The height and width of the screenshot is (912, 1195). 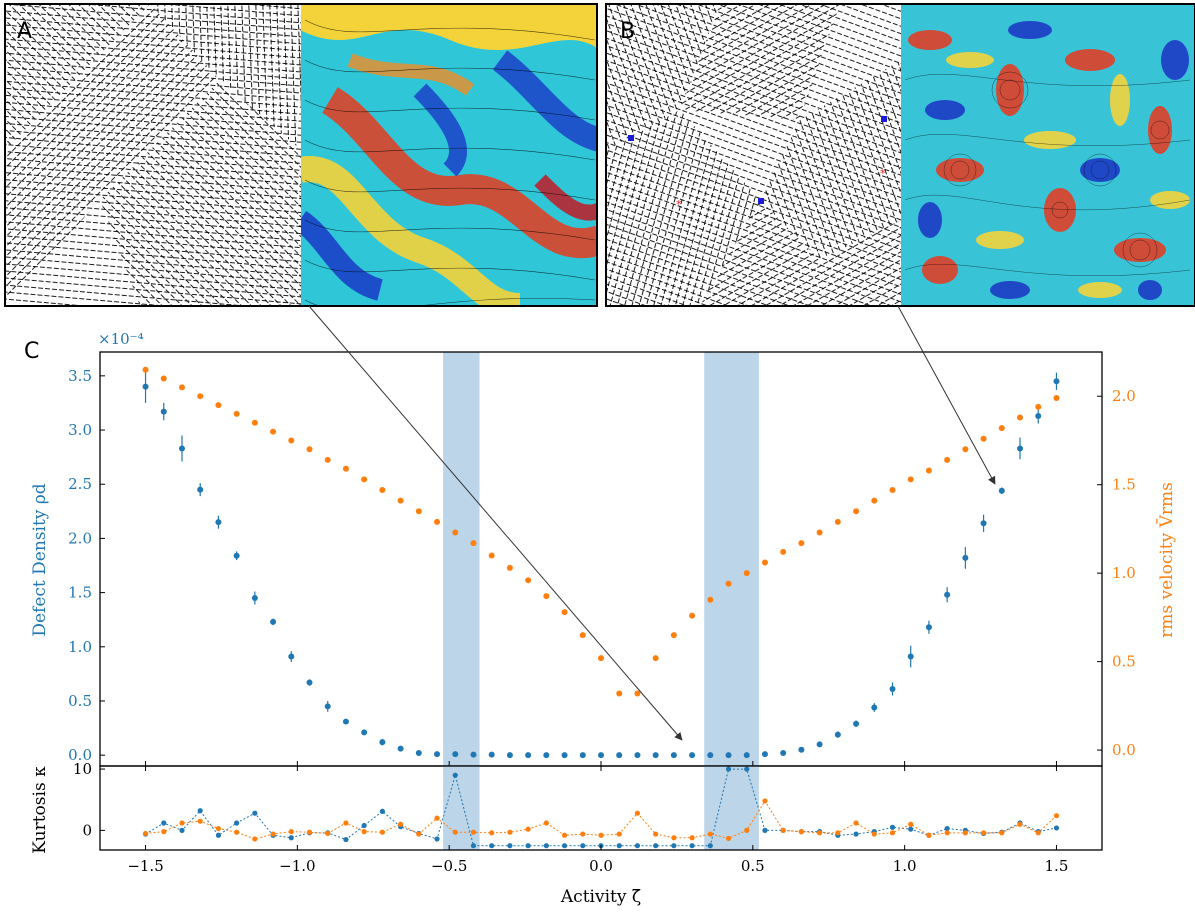 What do you see at coordinates (40, 810) in the screenshot?
I see `bottom-y-axis-label: Kurtosis κ` at bounding box center [40, 810].